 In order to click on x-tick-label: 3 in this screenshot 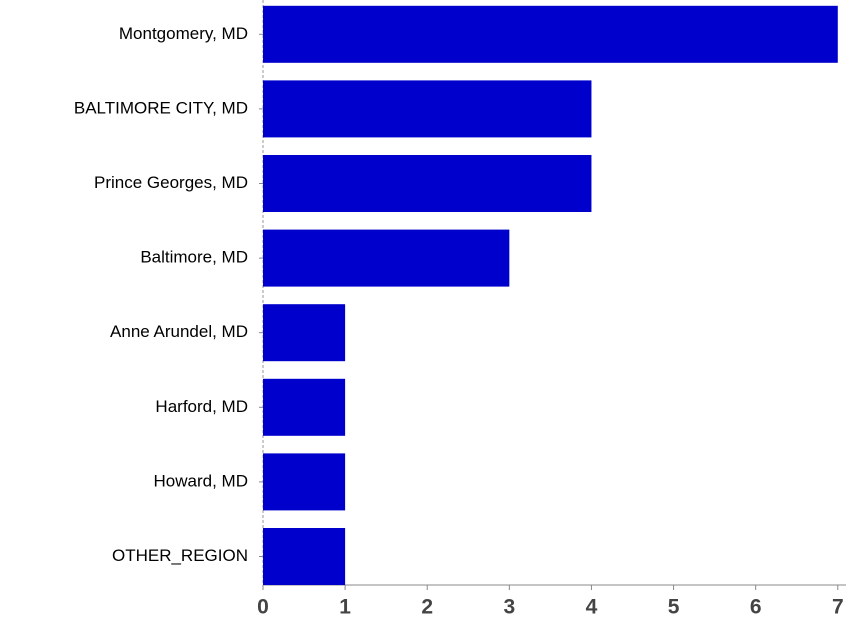, I will do `click(509, 607)`.